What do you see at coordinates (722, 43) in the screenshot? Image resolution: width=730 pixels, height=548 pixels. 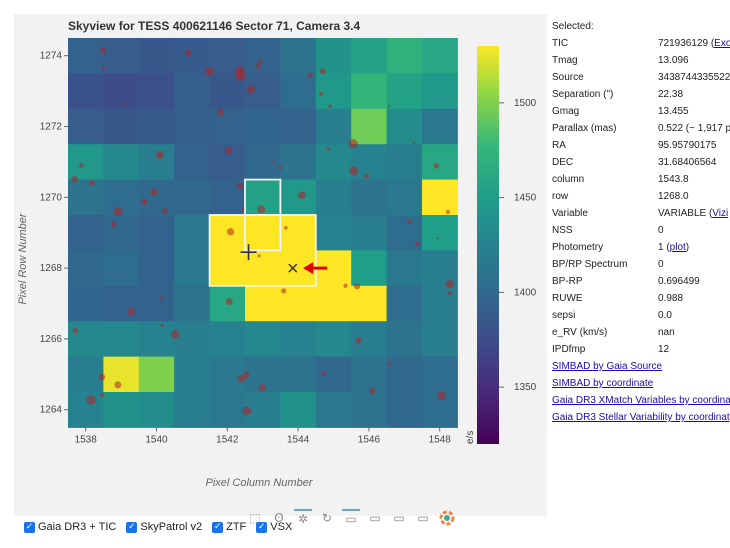 I see `info-link: Exo` at bounding box center [722, 43].